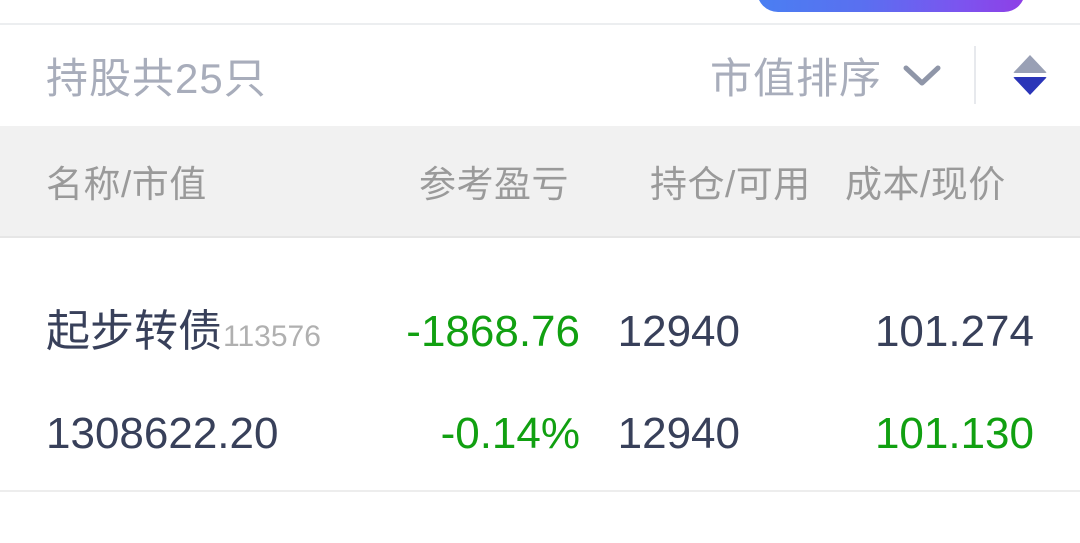 This screenshot has height=543, width=1080. I want to click on current-price: 101.130, so click(954, 433).